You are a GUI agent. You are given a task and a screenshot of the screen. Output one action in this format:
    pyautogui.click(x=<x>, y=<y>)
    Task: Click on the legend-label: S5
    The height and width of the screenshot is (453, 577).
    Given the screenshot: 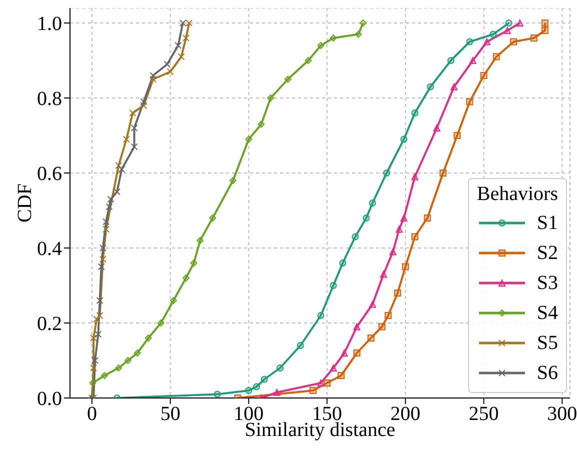 What is the action you would take?
    pyautogui.click(x=547, y=343)
    